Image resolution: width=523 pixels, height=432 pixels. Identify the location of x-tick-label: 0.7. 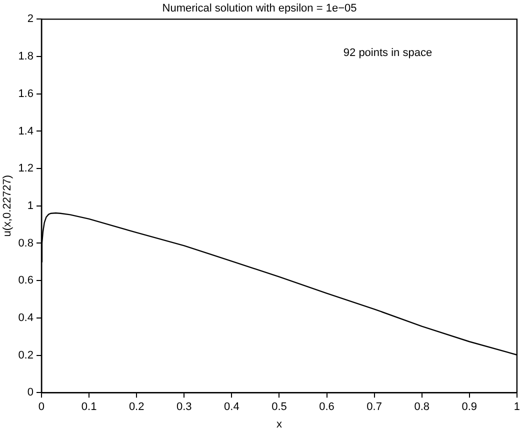
(374, 407).